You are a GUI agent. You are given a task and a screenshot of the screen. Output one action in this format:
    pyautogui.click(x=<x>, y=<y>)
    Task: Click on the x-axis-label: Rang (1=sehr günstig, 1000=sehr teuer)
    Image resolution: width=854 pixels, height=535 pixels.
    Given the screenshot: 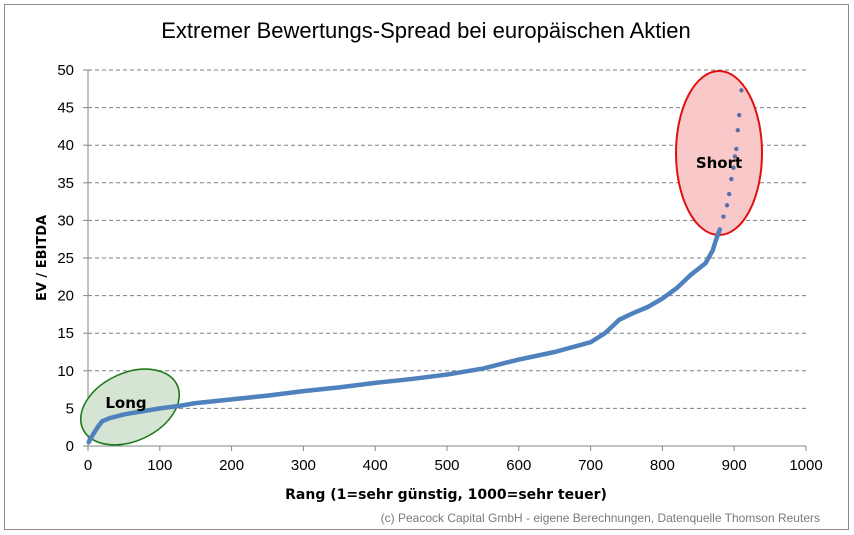 What is the action you would take?
    pyautogui.click(x=446, y=495)
    